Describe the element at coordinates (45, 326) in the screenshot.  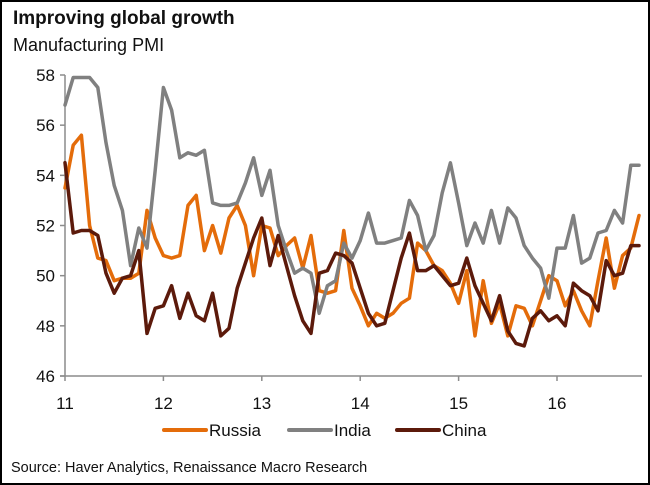
I see `y-tick-label: 48` at that location.